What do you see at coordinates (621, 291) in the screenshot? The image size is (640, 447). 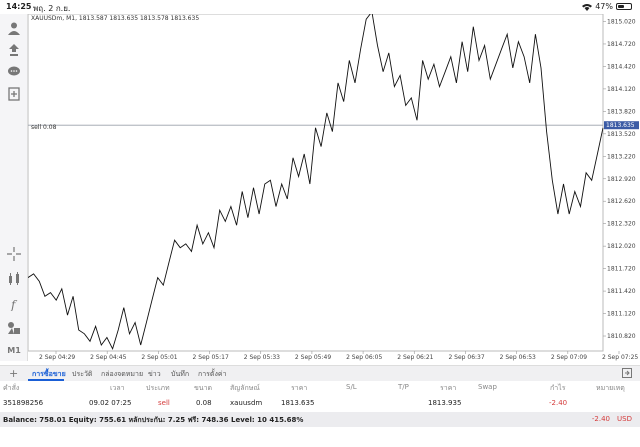 I see `y-tick-label: 1811.420` at bounding box center [621, 291].